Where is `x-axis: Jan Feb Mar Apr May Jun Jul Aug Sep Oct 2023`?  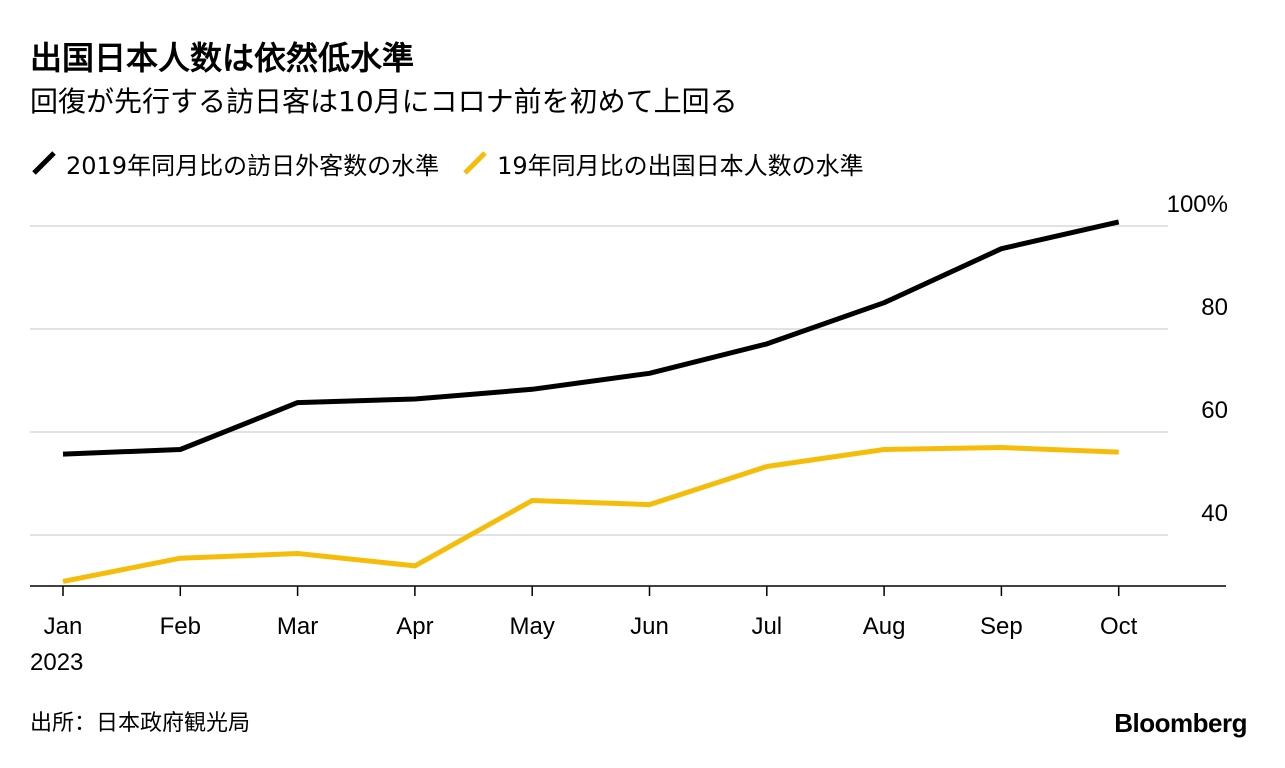
x-axis: Jan Feb Mar Apr May Jun Jul Aug Sep Oct 2023 is located at coordinates (628, 630).